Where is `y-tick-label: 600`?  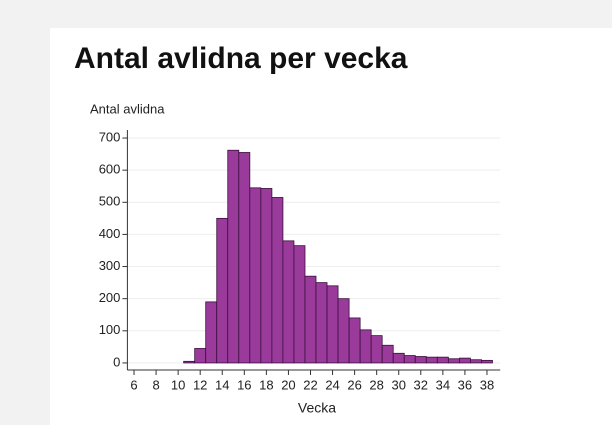
y-tick-label: 600 is located at coordinates (110, 169).